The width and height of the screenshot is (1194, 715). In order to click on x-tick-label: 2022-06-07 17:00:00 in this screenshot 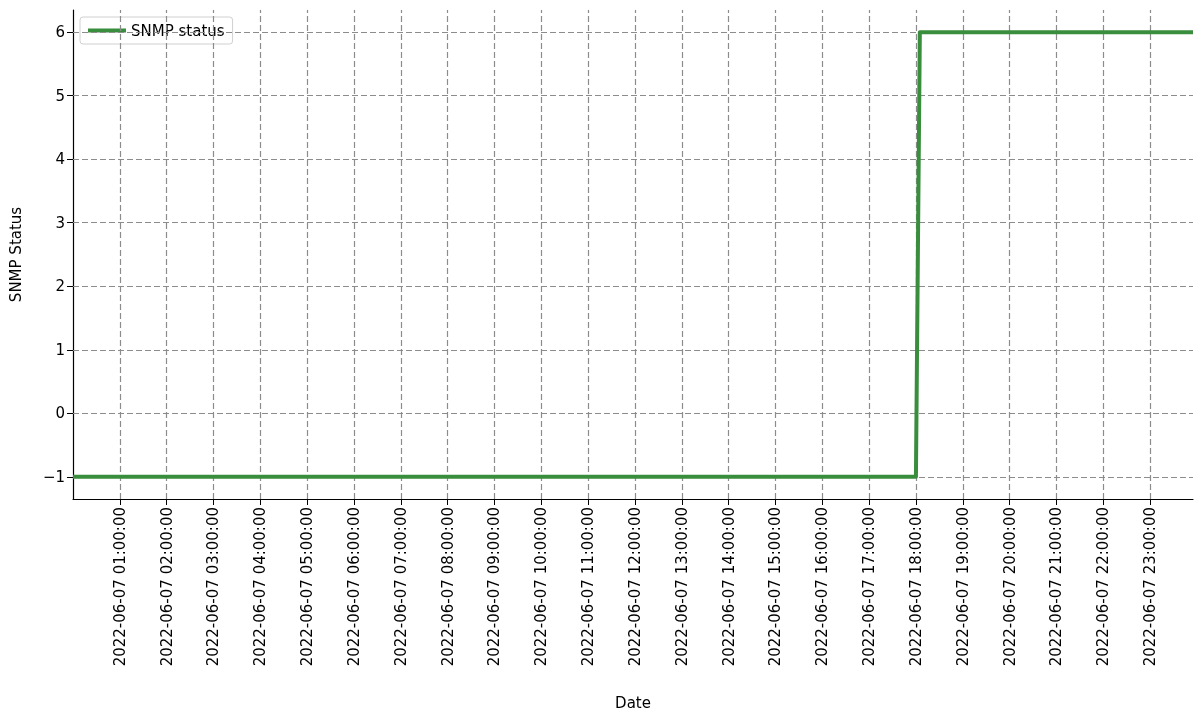, I will do `click(869, 587)`.